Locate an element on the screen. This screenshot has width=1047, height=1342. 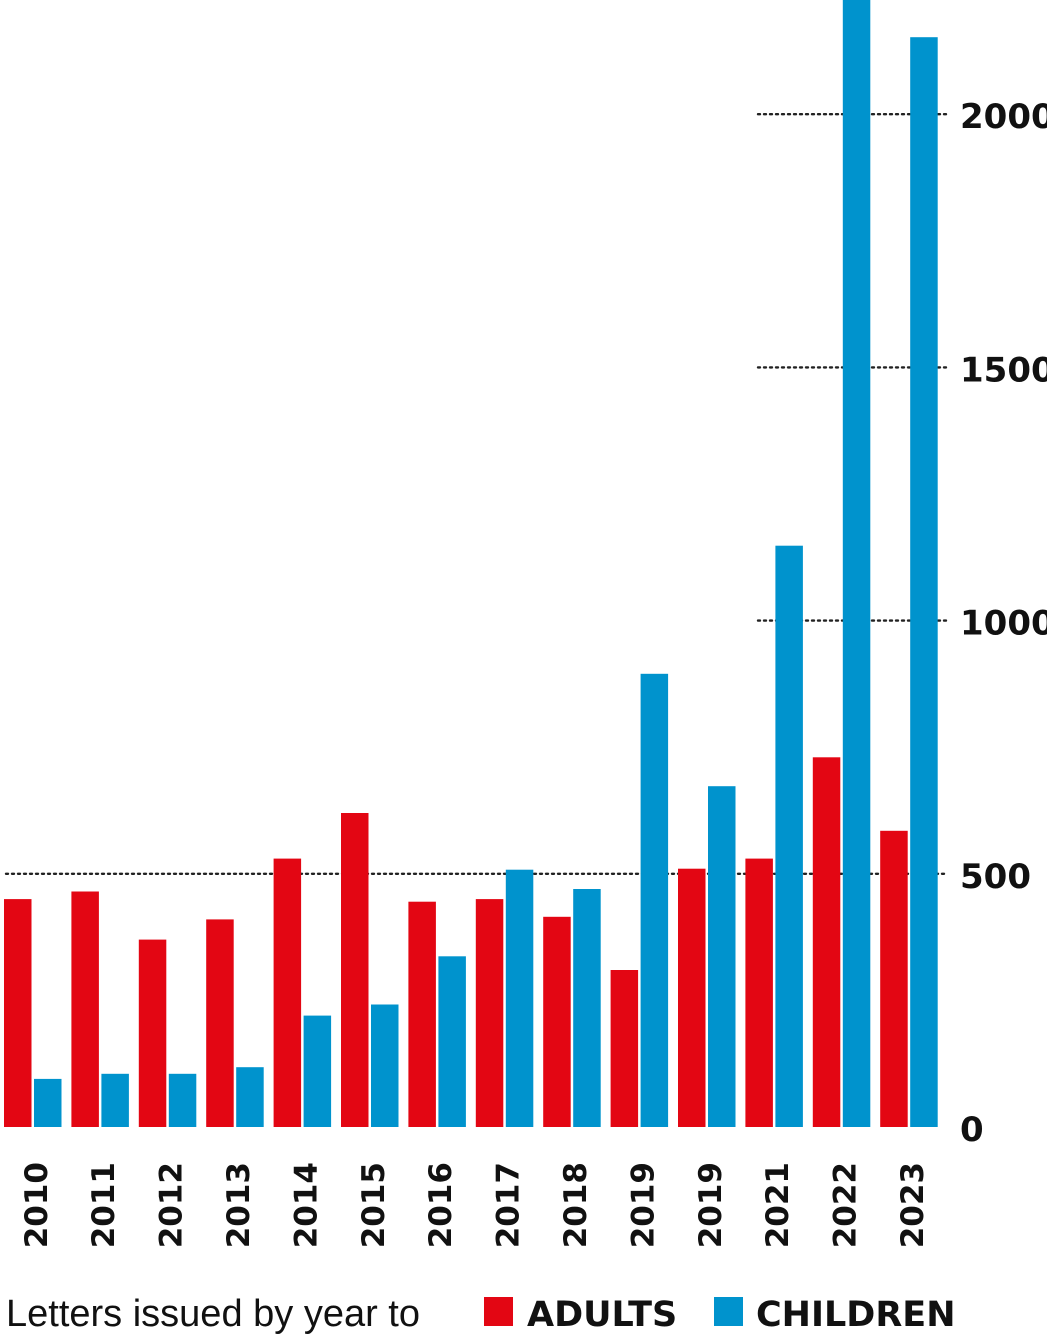
bar-adults-2013 is located at coordinates (220, 1023).